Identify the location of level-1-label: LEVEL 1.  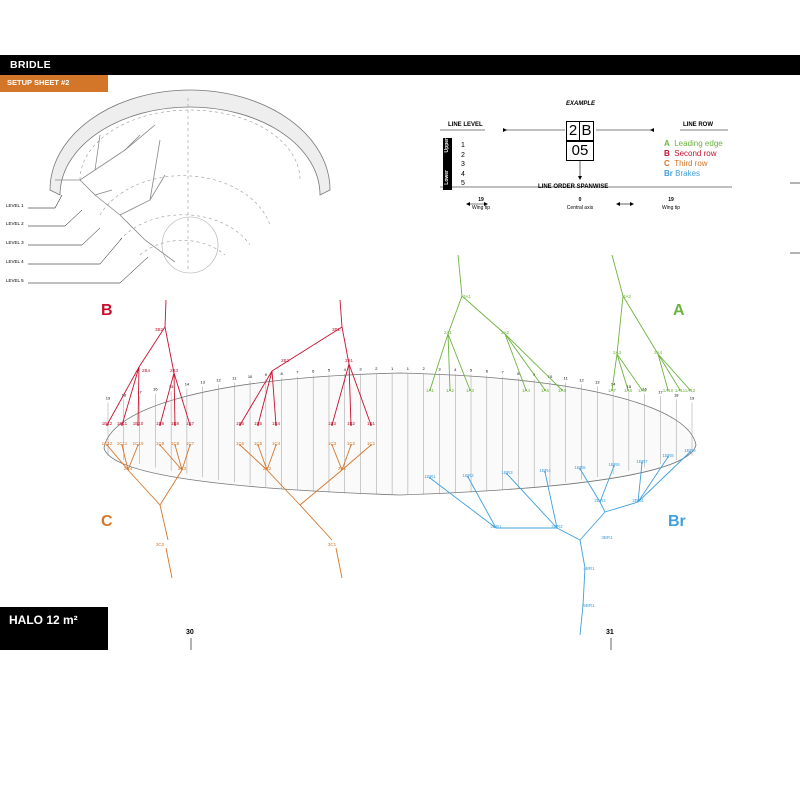
(15, 205).